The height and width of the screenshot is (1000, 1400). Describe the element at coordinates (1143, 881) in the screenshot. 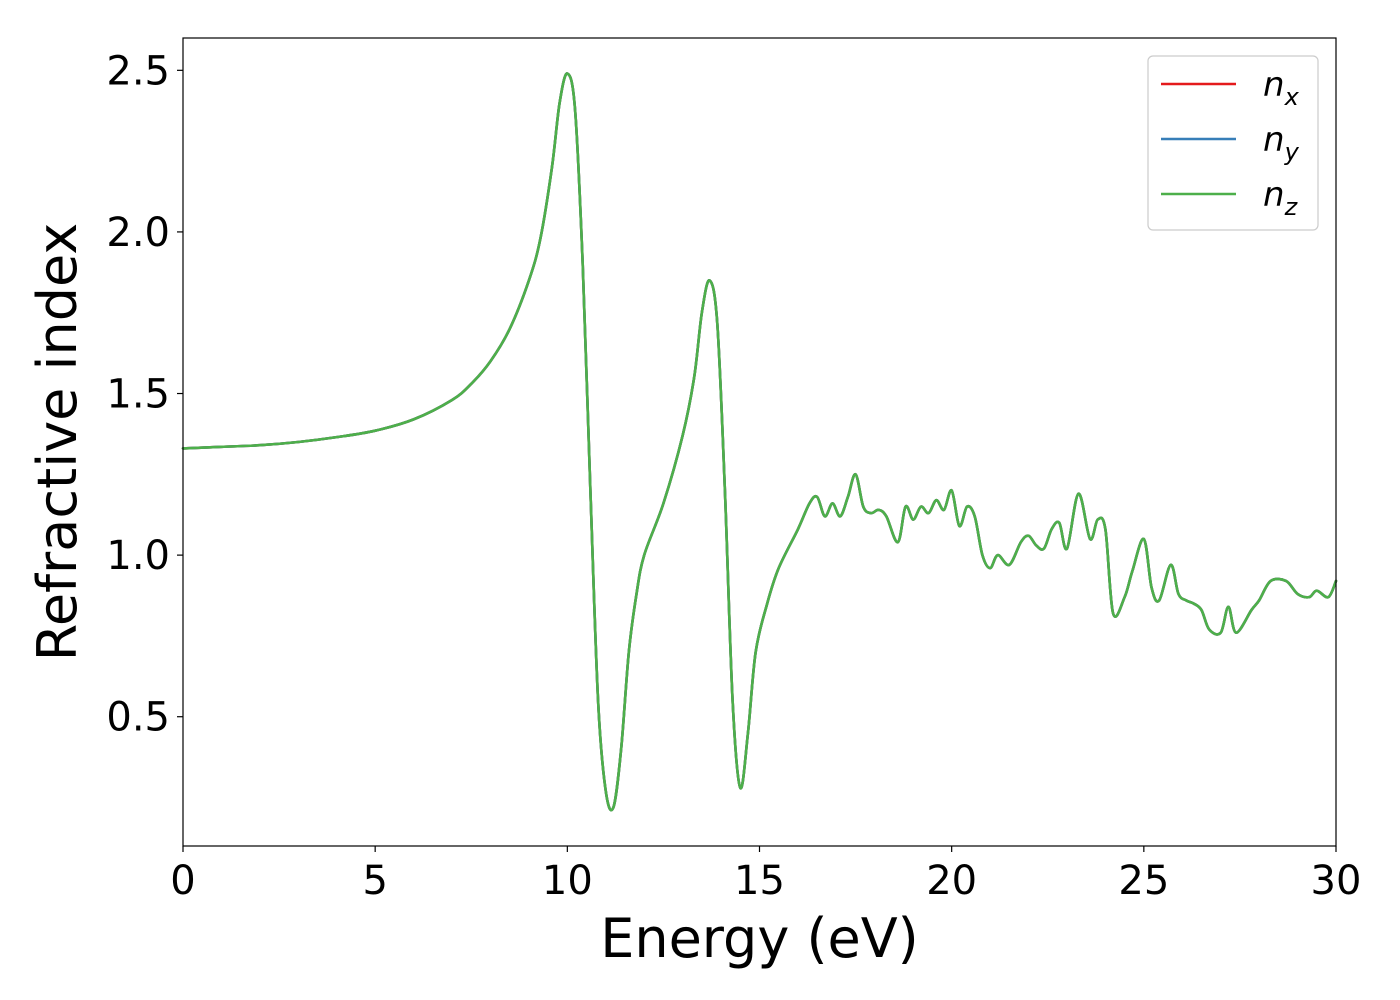

I see `x-tick-label: 25` at that location.